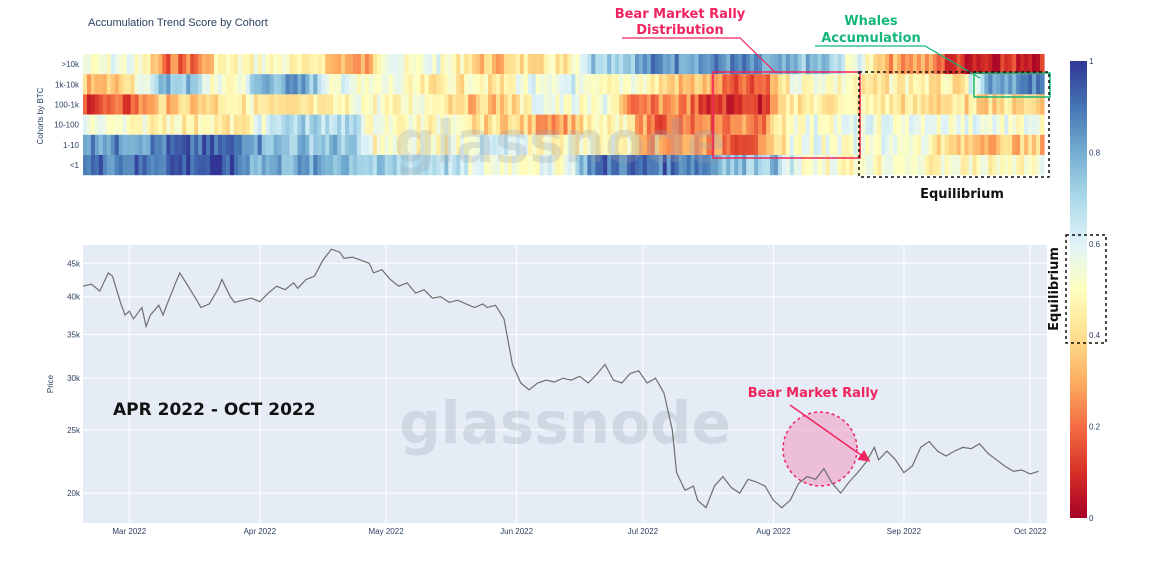 The image size is (1154, 565). Describe the element at coordinates (40, 115) in the screenshot. I see `heatmap-y-label: Cohorts by BTC` at that location.